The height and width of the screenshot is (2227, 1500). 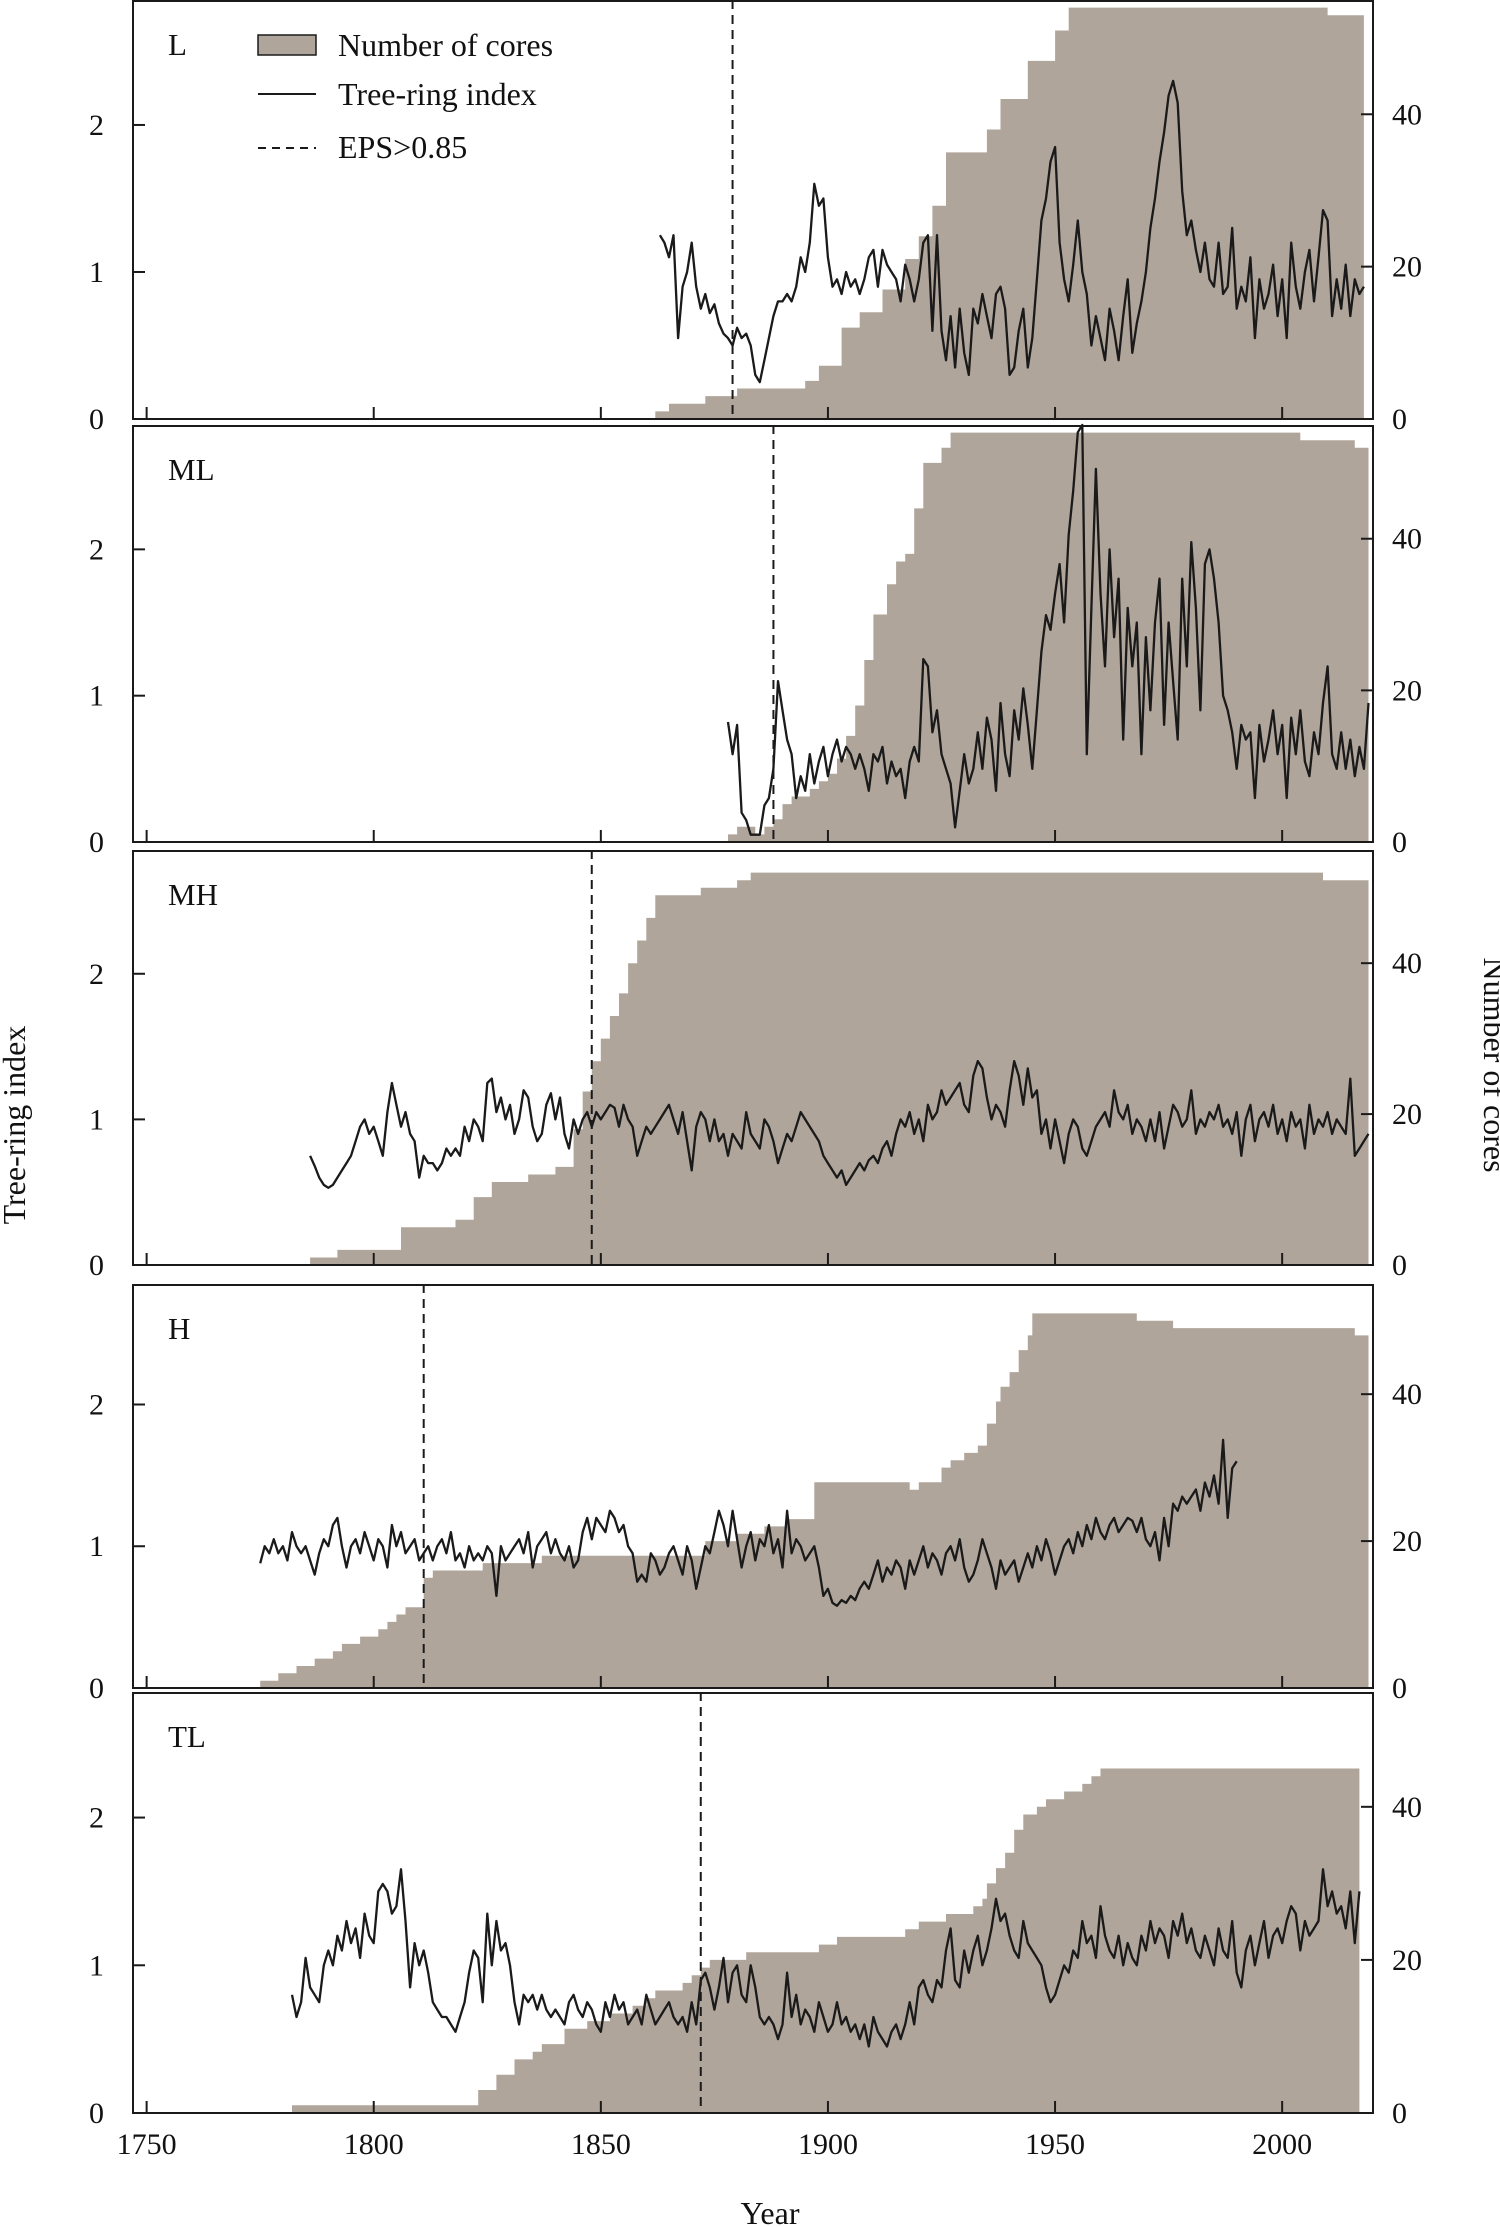 I want to click on cores-area-tl, so click(x=826, y=1940).